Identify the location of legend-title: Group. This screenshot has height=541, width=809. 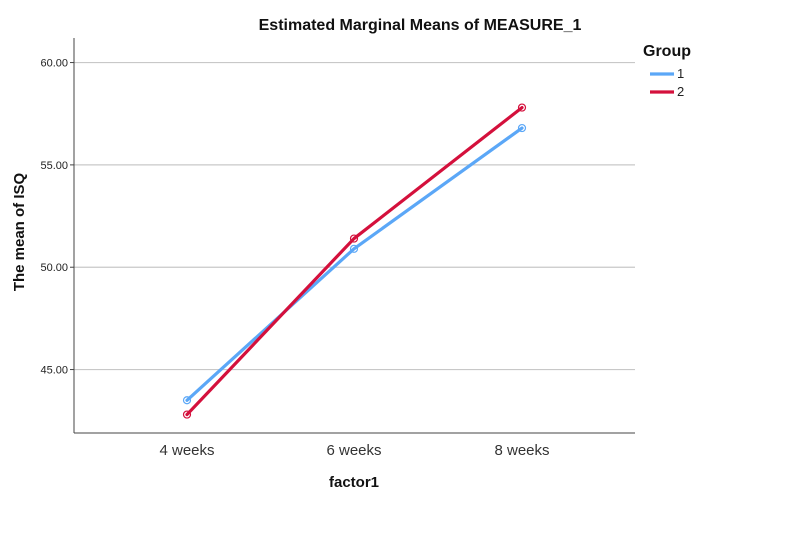
(667, 51).